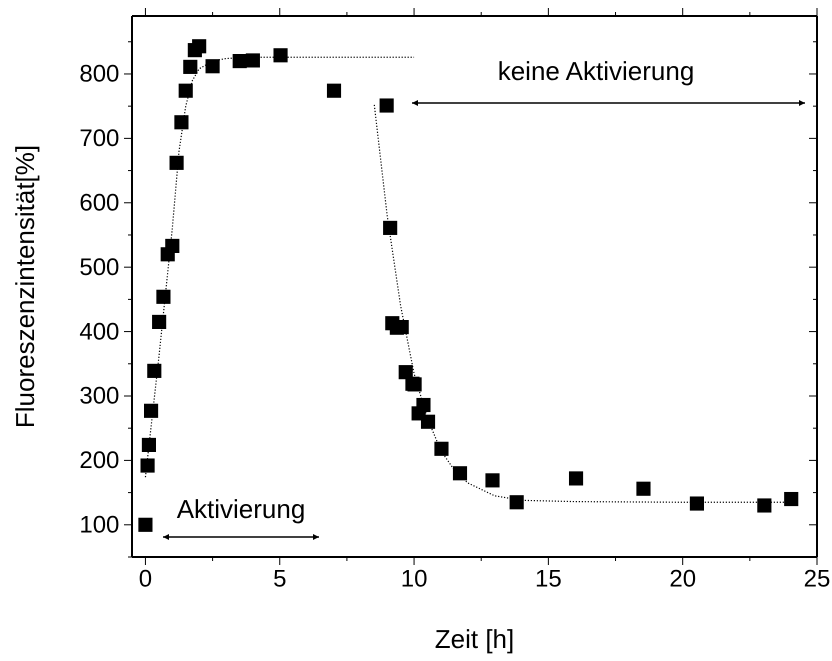  Describe the element at coordinates (99, 460) in the screenshot. I see `y-tick-label: 200` at that location.